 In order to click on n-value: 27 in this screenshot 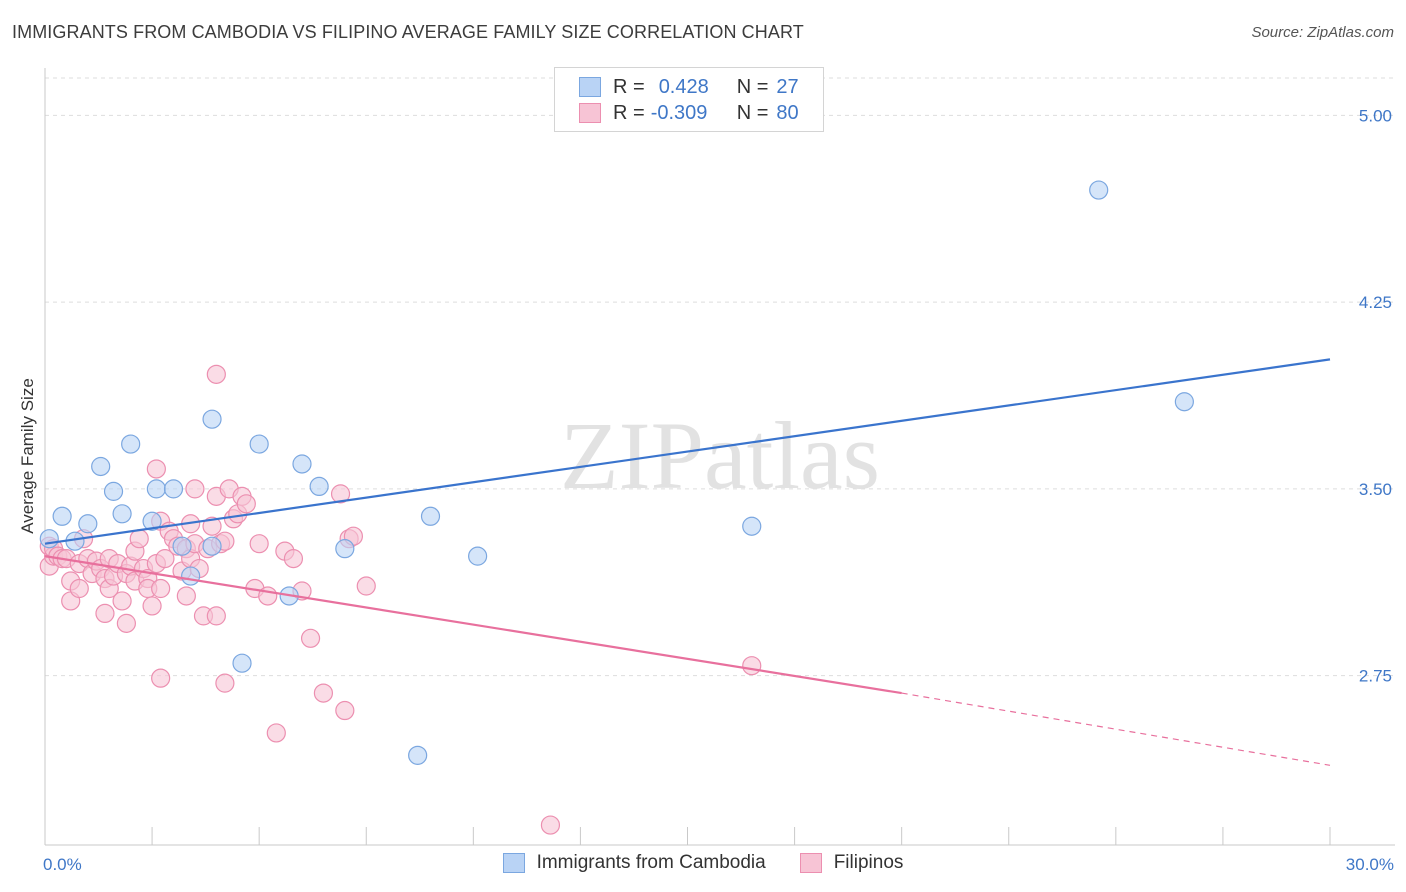, I will do `click(787, 86)`.